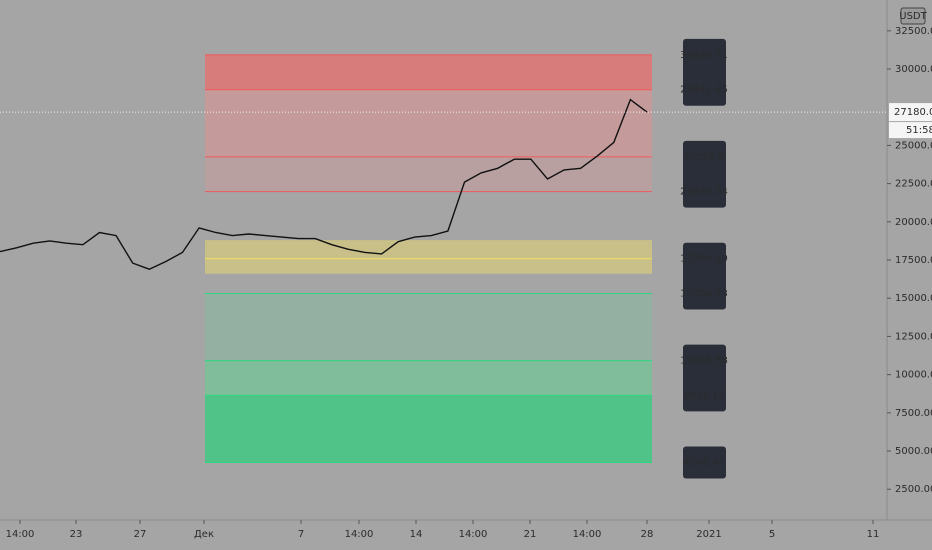 Image resolution: width=932 pixels, height=550 pixels. I want to click on x-tick-label: 27, so click(140, 534).